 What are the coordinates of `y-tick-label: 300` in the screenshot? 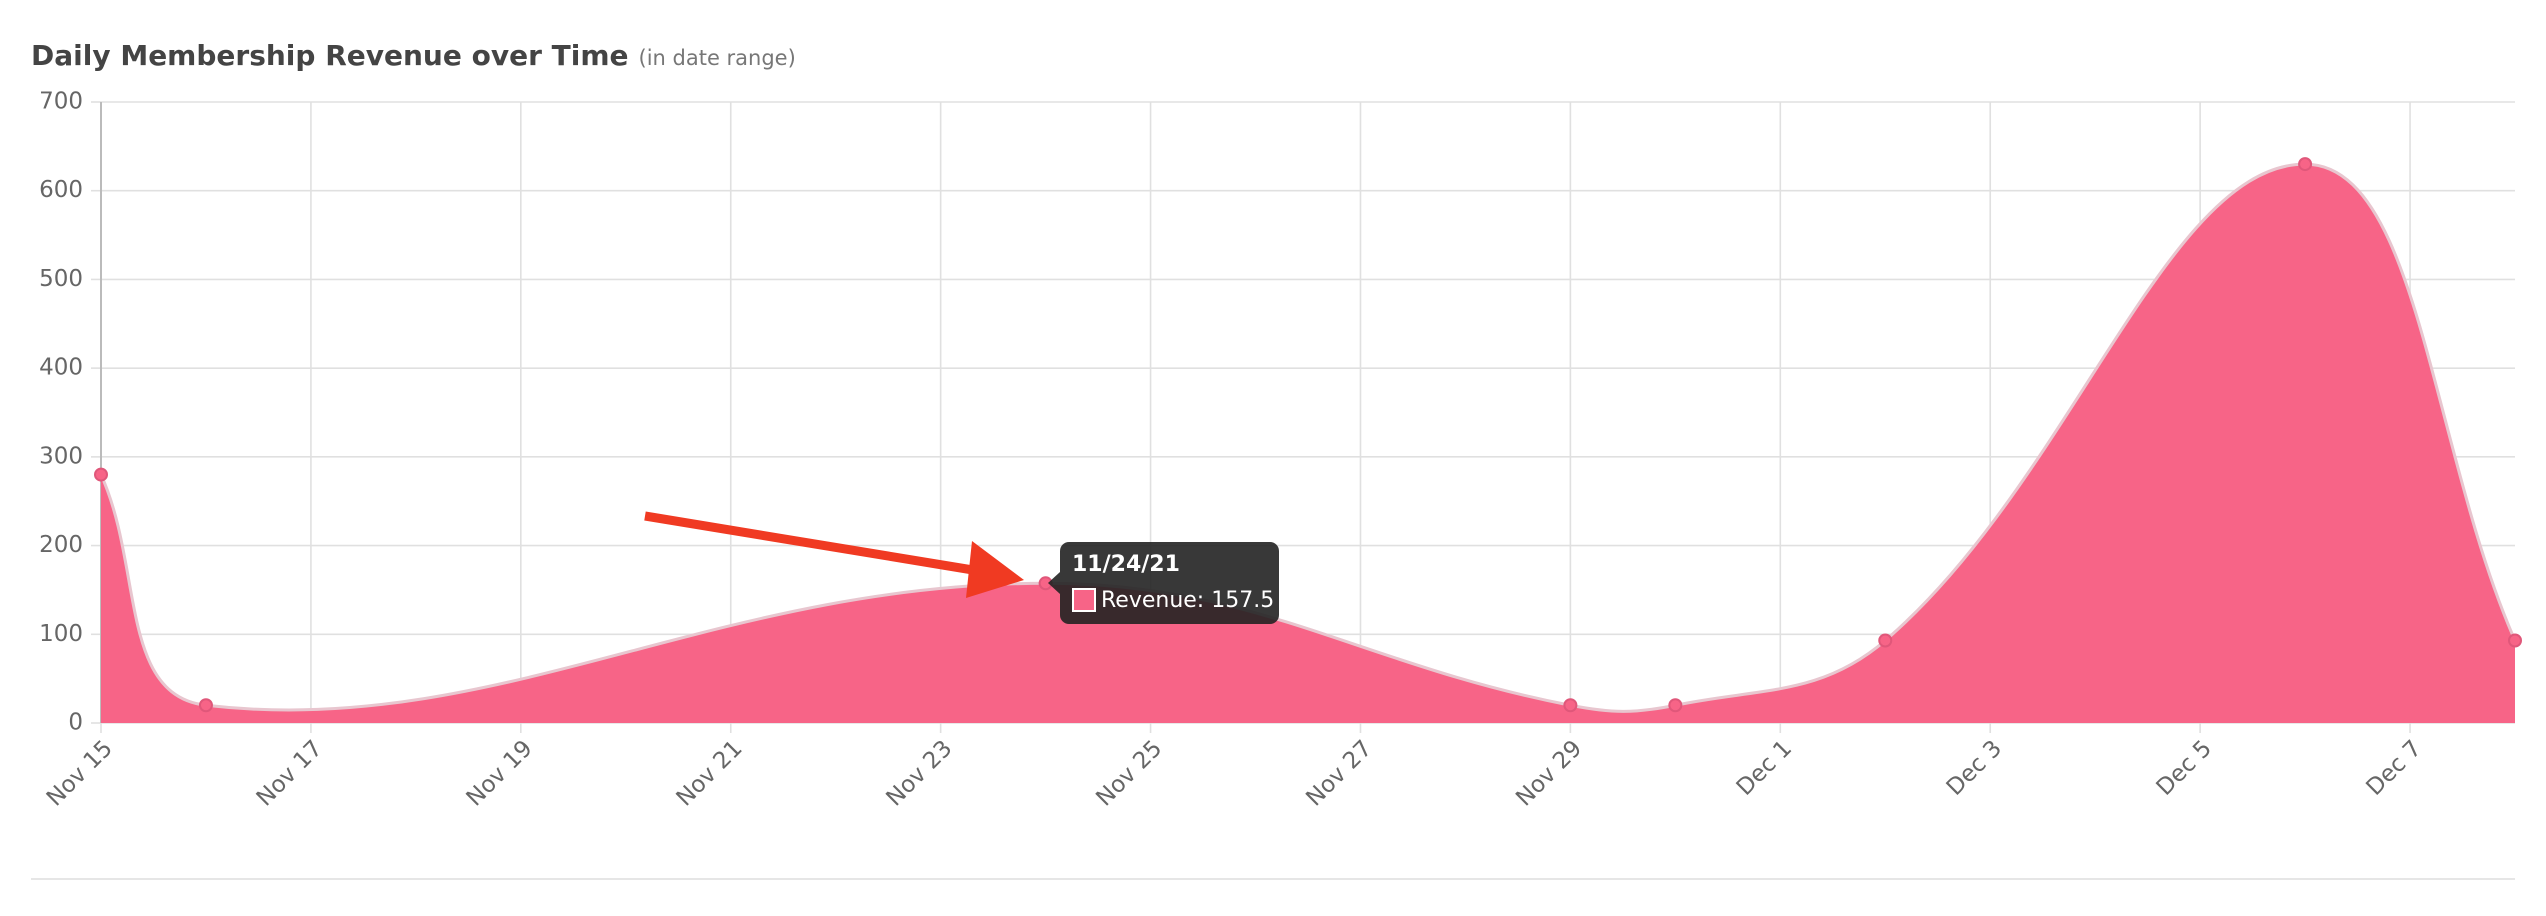 It's located at (61, 456).